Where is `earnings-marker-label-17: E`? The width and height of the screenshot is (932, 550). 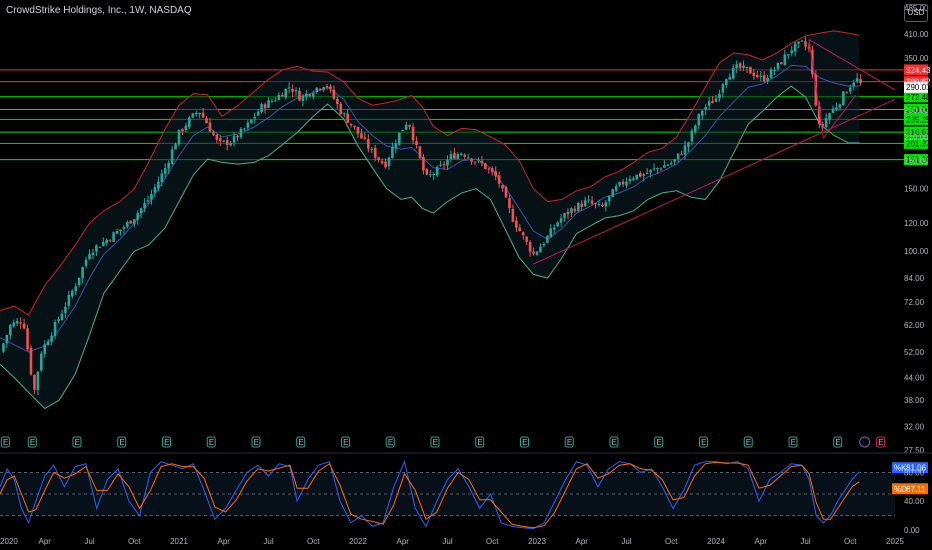
earnings-marker-label-17: E is located at coordinates (748, 442).